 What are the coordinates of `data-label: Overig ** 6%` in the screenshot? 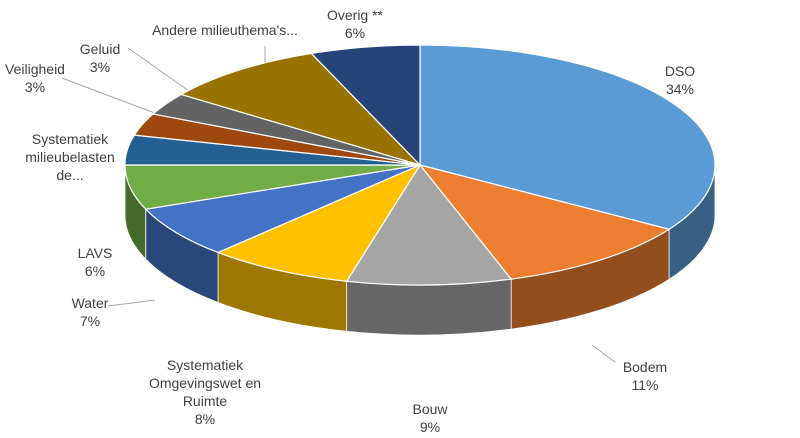 It's located at (355, 24).